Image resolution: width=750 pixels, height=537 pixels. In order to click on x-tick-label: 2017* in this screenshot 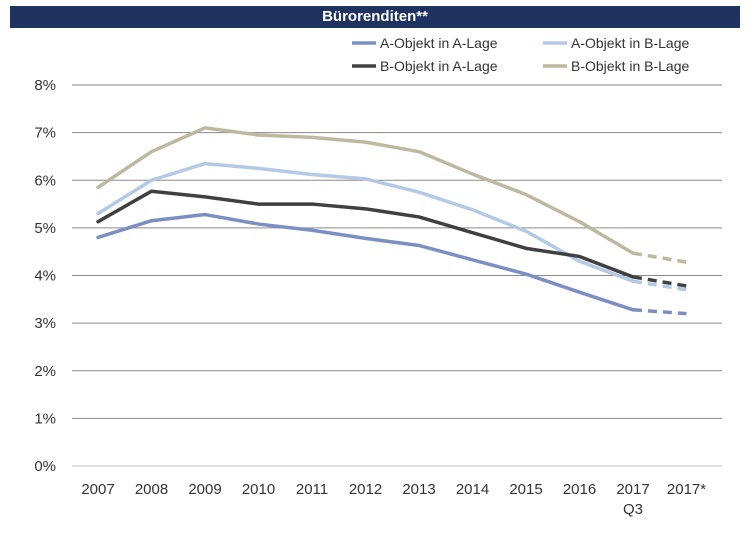, I will do `click(686, 489)`.